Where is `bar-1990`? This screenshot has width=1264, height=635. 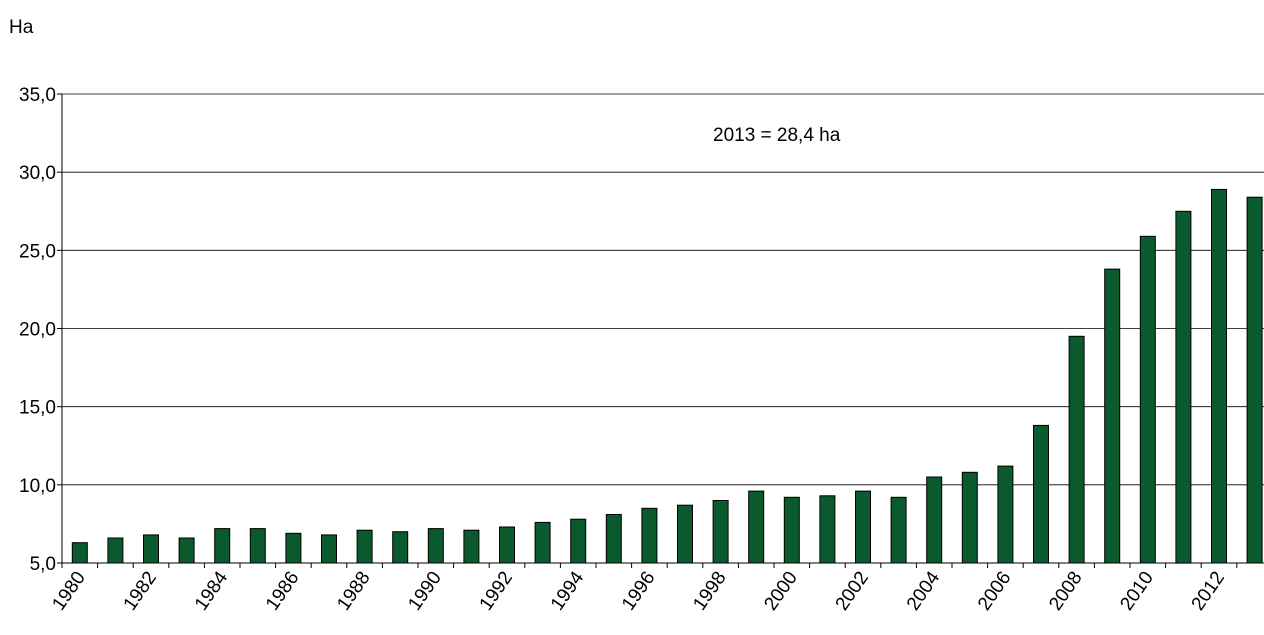 bar-1990 is located at coordinates (435, 546).